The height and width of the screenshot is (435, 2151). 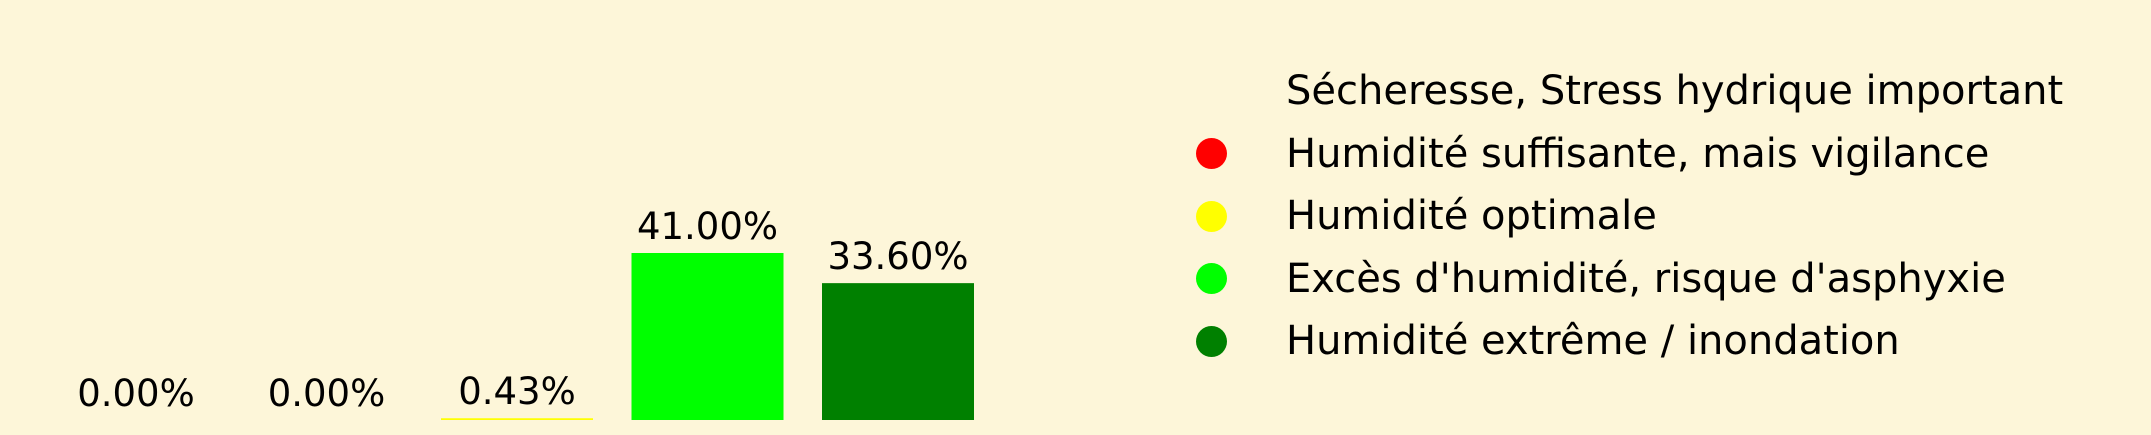 I want to click on bar-humidite-extreme-inondation, so click(x=898, y=351).